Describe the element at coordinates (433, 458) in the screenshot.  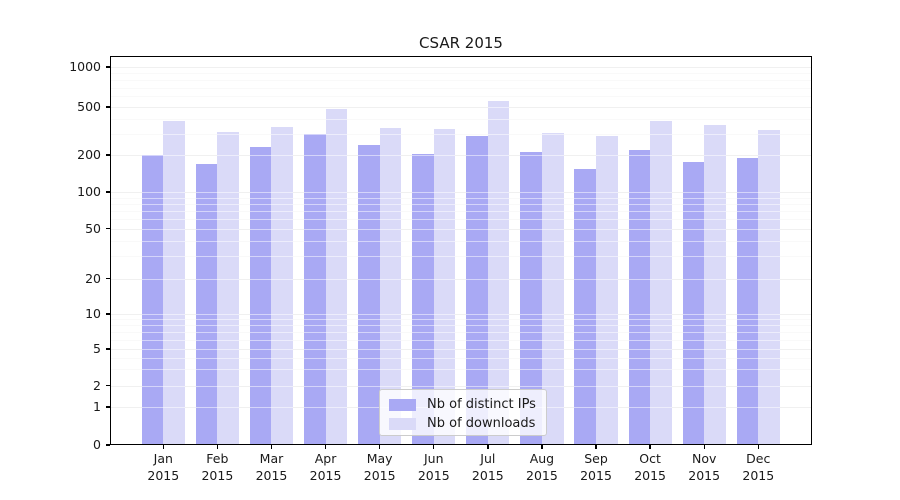
I see `x-tick-month: Jun` at that location.